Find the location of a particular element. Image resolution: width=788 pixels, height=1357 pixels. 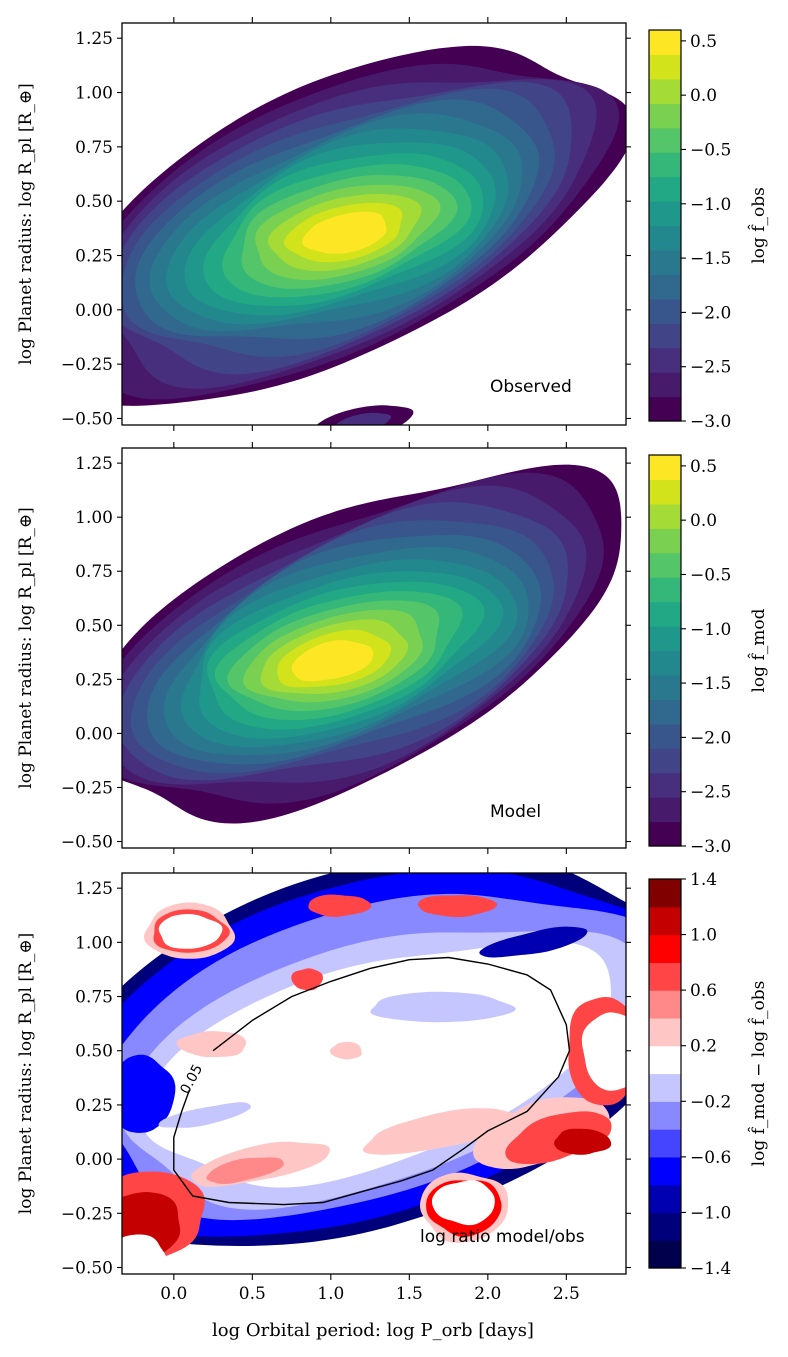

colorbar-tick-label-ratio: −0.2 is located at coordinates (710, 1102).